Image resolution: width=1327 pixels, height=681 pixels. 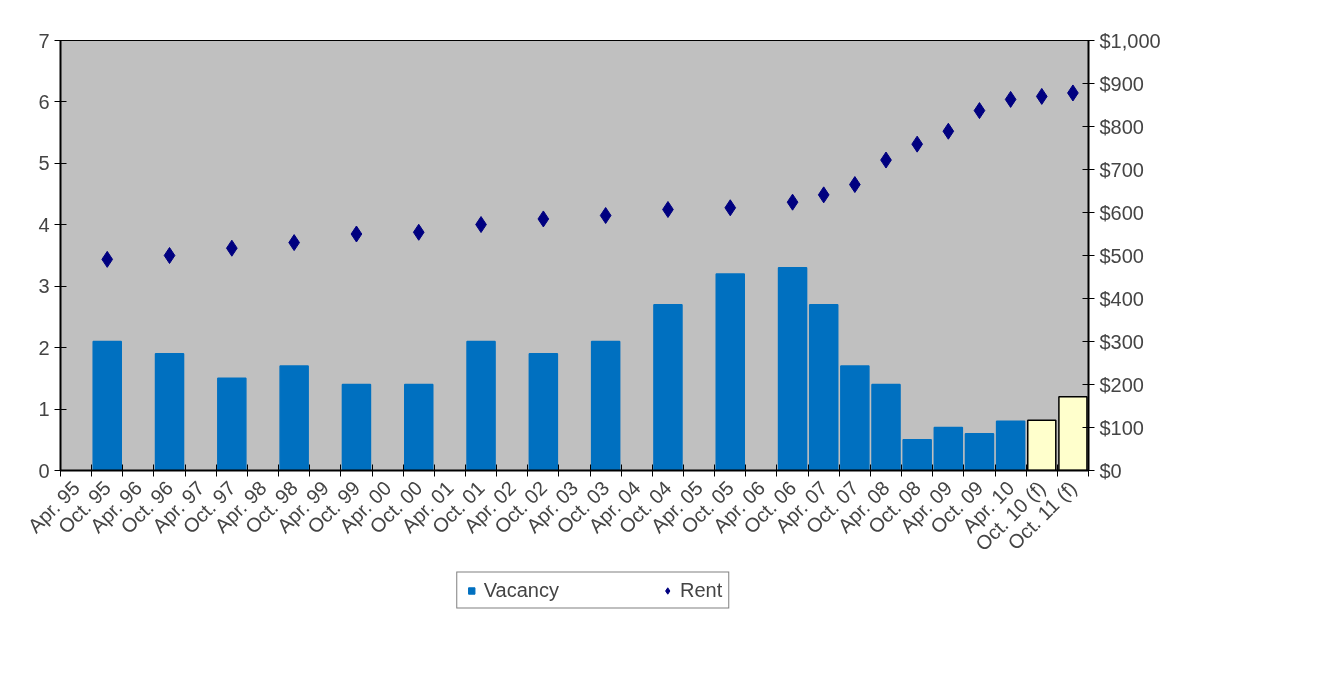 What do you see at coordinates (1121, 427) in the screenshot?
I see `y2-tick-label: $100` at bounding box center [1121, 427].